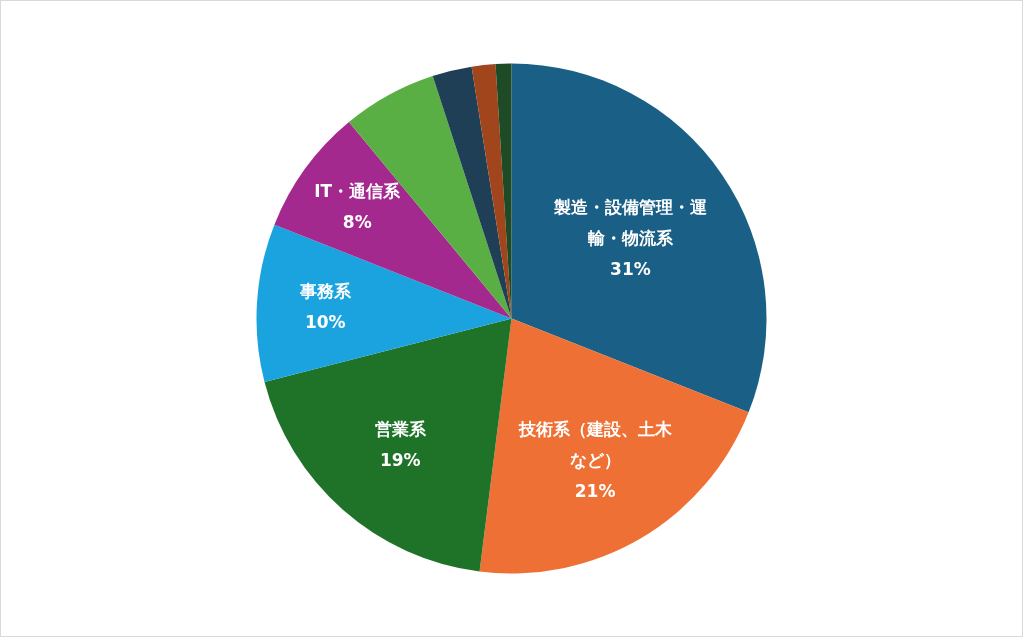  What do you see at coordinates (357, 221) in the screenshot?
I see `data-label: 8%` at bounding box center [357, 221].